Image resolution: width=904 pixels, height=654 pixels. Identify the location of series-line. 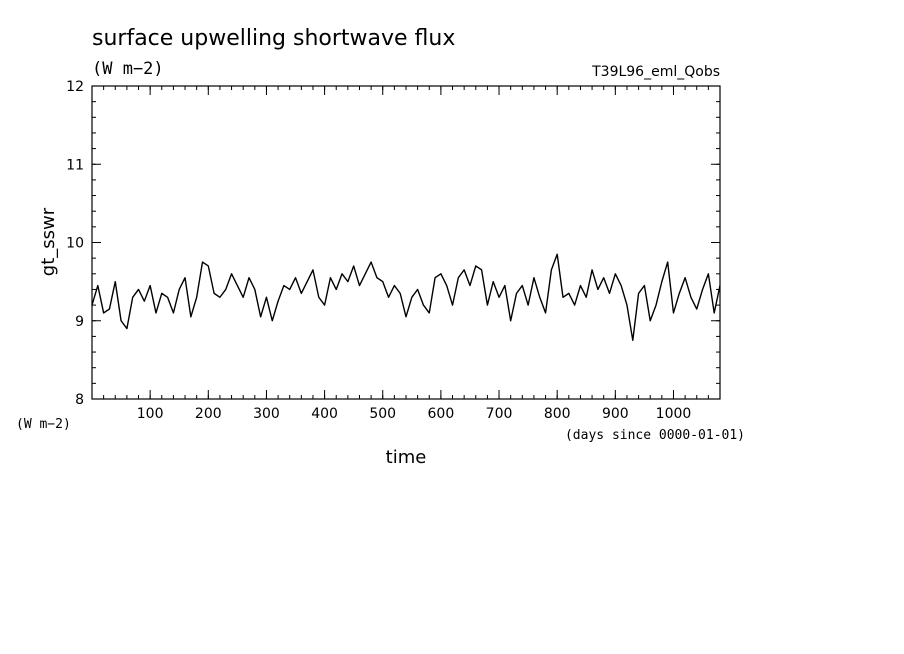
(406, 297).